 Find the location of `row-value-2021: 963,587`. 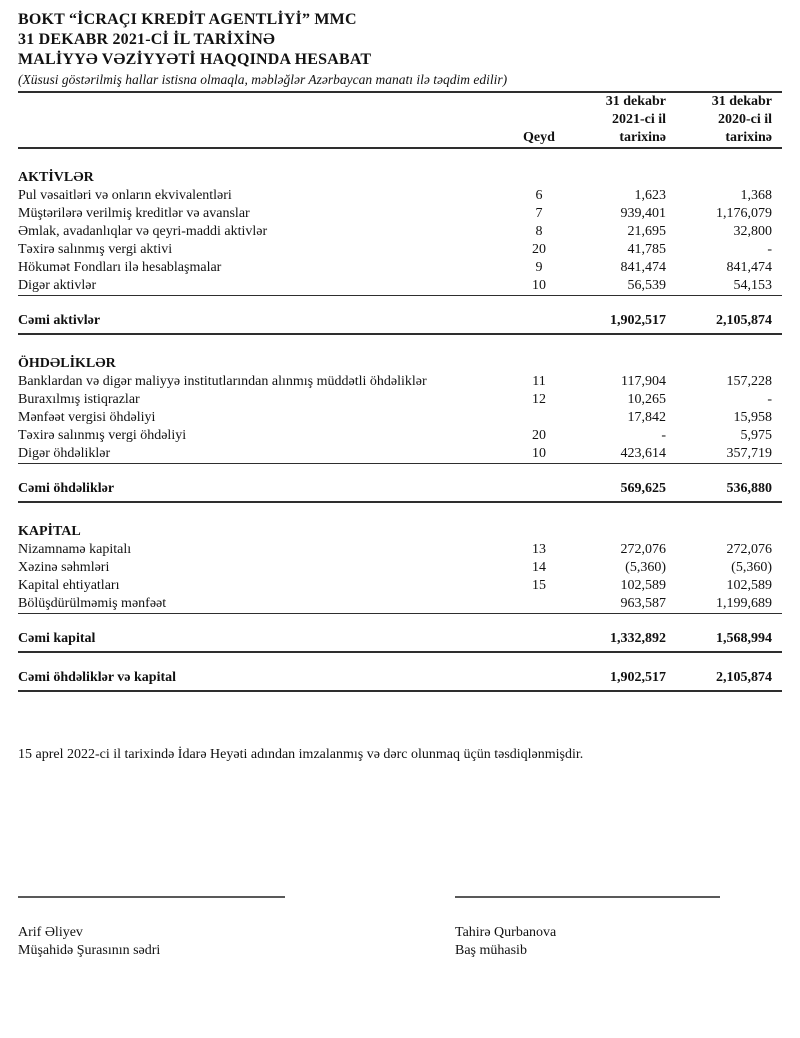

row-value-2021: 963,587 is located at coordinates (620, 604).